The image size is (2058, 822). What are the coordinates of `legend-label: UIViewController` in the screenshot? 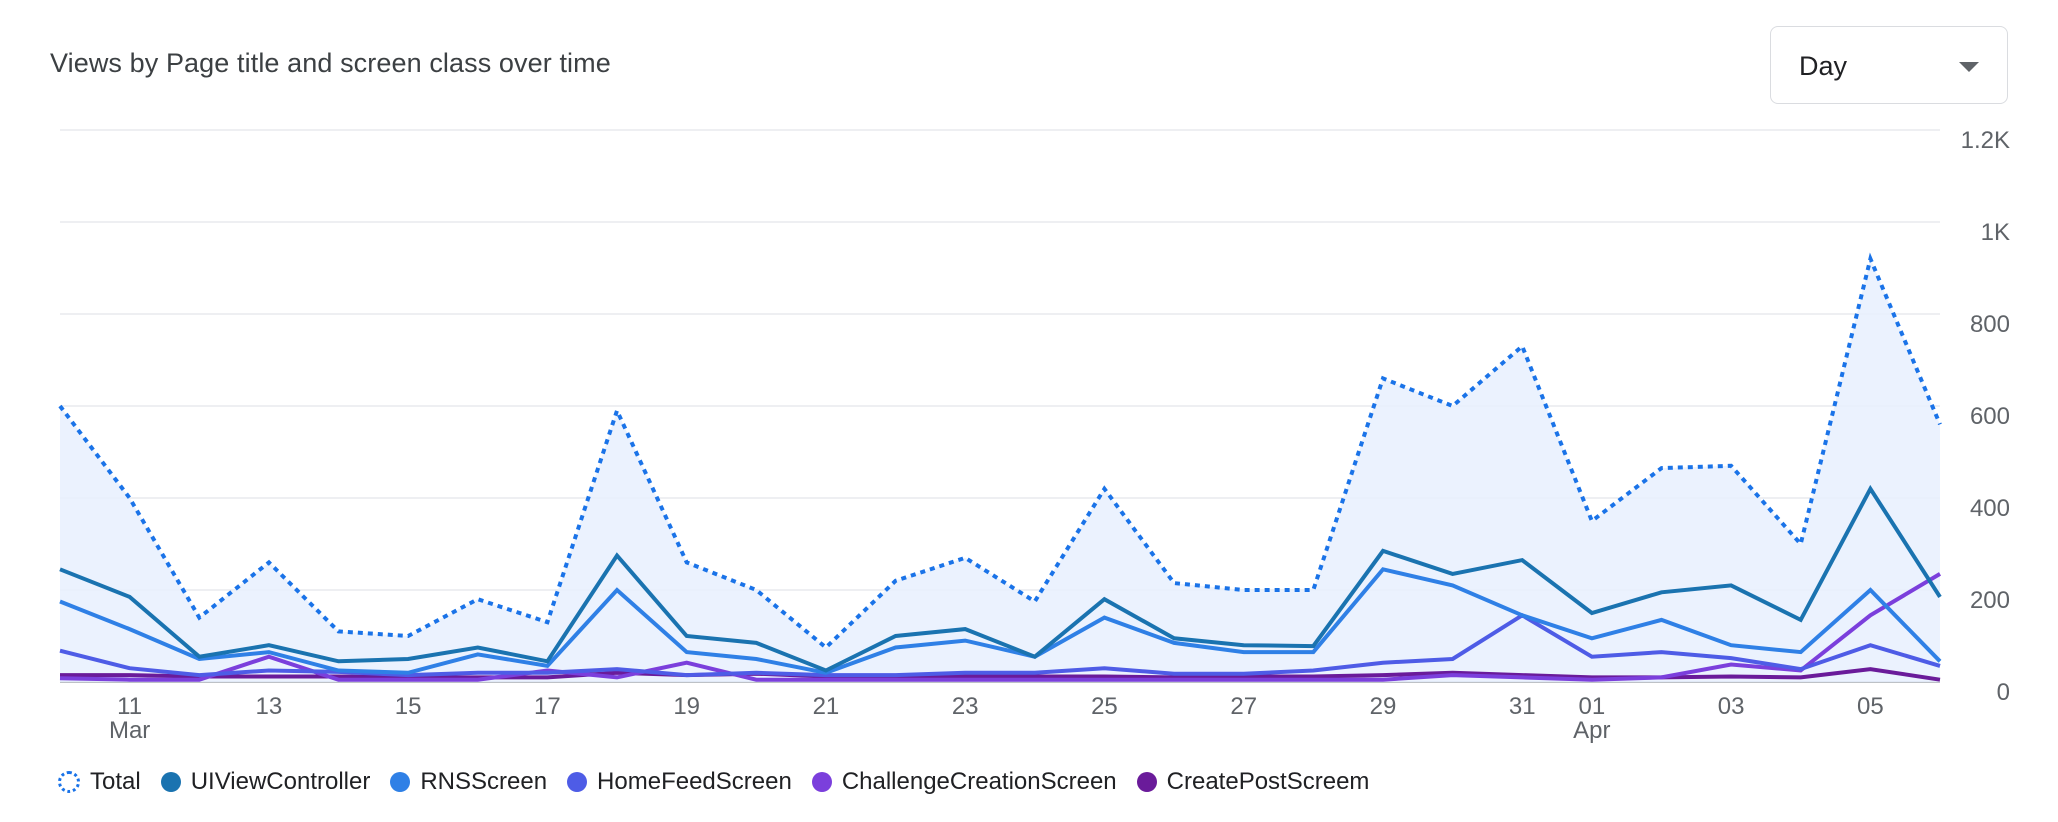 It's located at (280, 781).